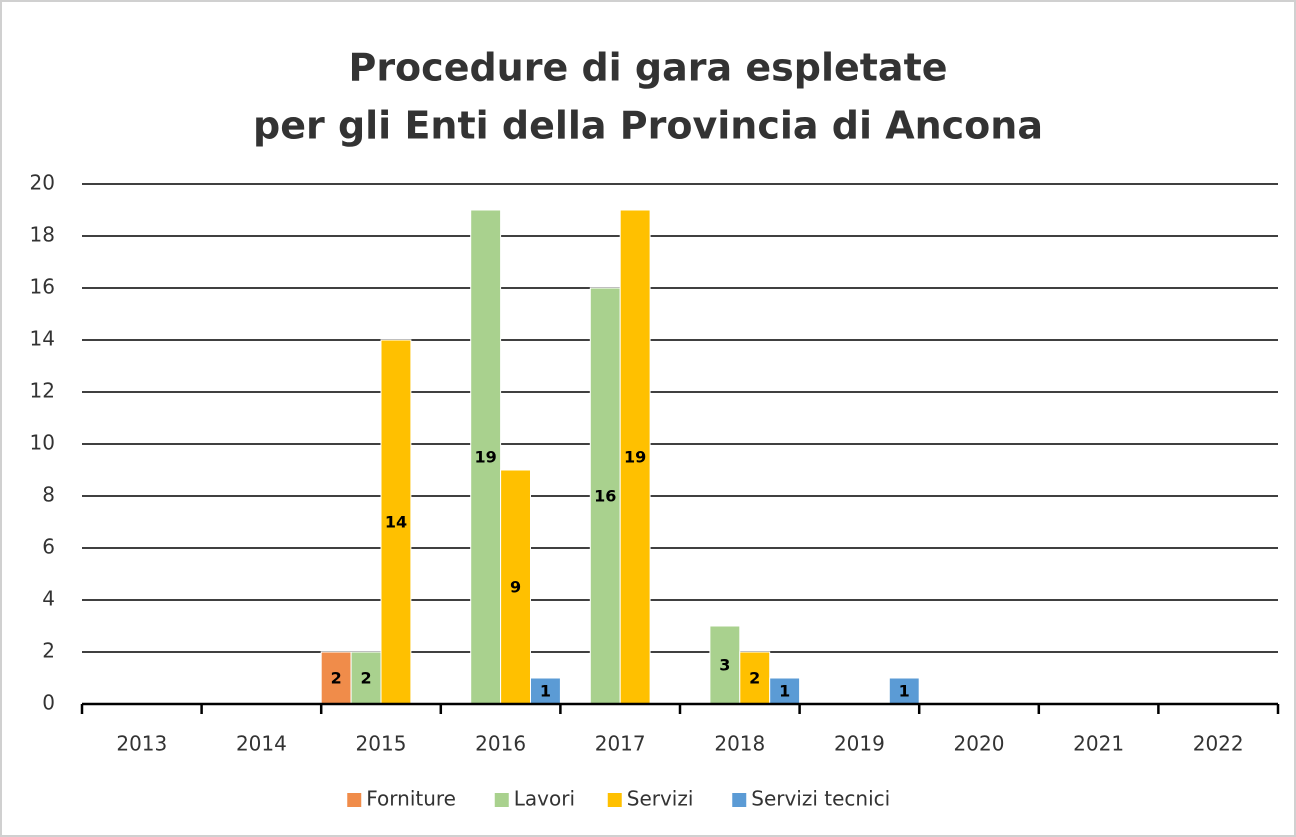 This screenshot has height=837, width=1296. I want to click on y-tick-label: 0, so click(48, 703).